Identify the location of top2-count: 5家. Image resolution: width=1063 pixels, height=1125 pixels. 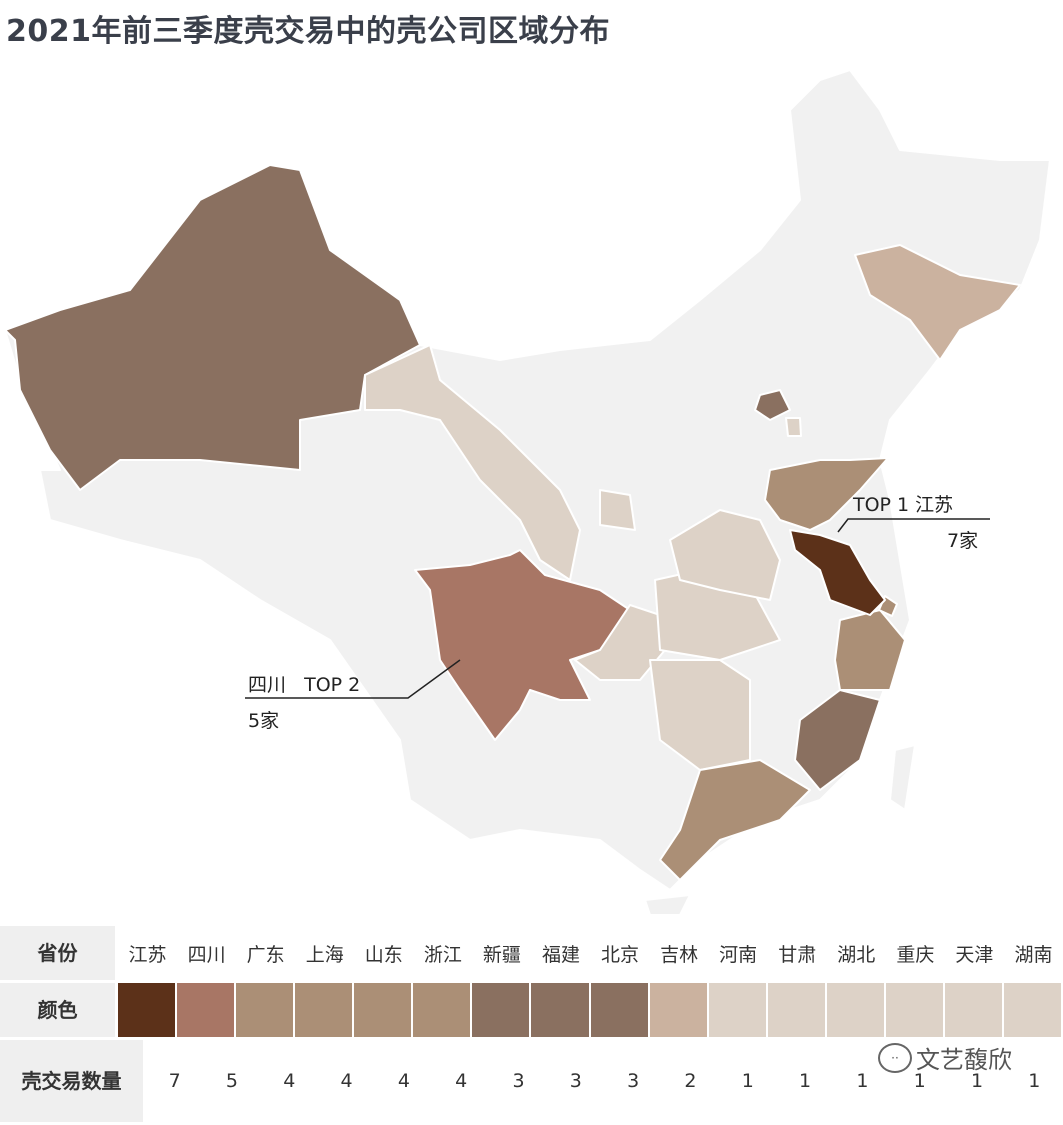
(264, 721).